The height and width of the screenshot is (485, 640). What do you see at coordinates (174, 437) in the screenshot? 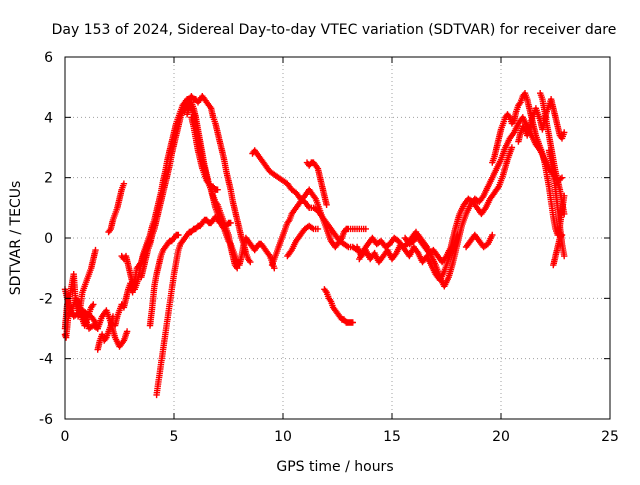
I see `x-tick-label: 5` at bounding box center [174, 437].